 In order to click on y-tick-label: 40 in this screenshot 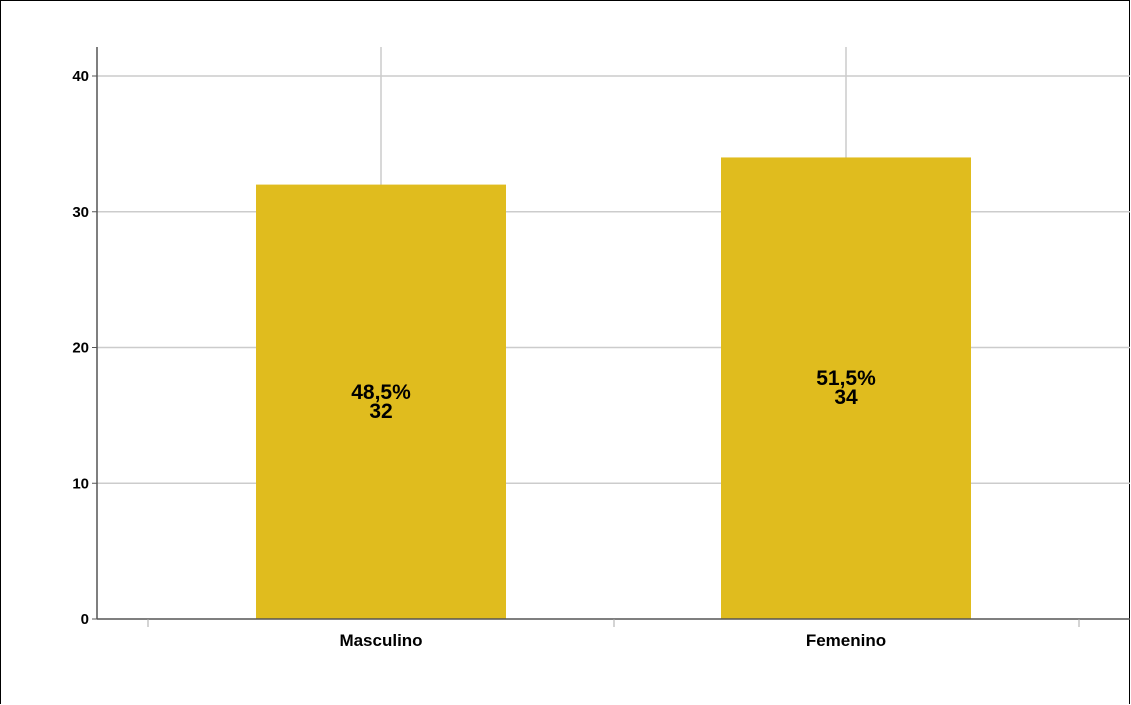, I will do `click(80, 76)`.